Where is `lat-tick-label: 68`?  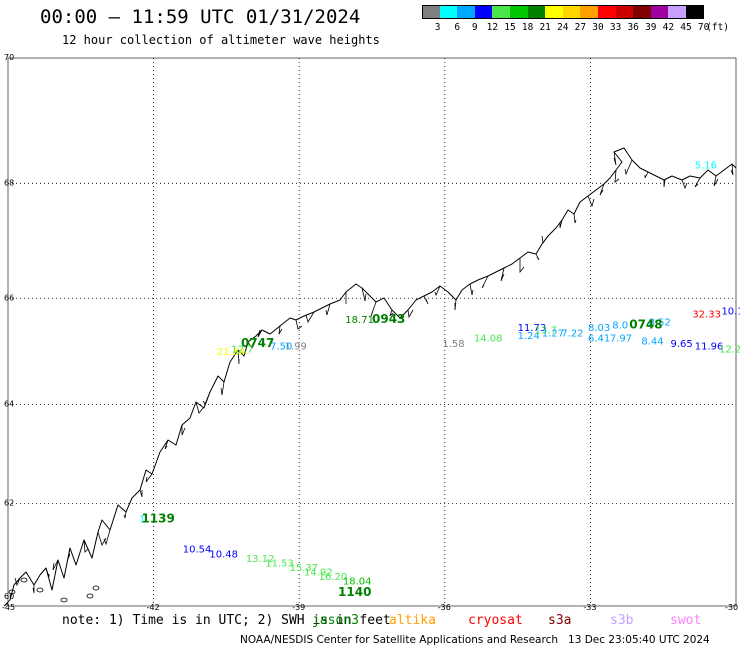 lat-tick-label: 68 is located at coordinates (9, 182).